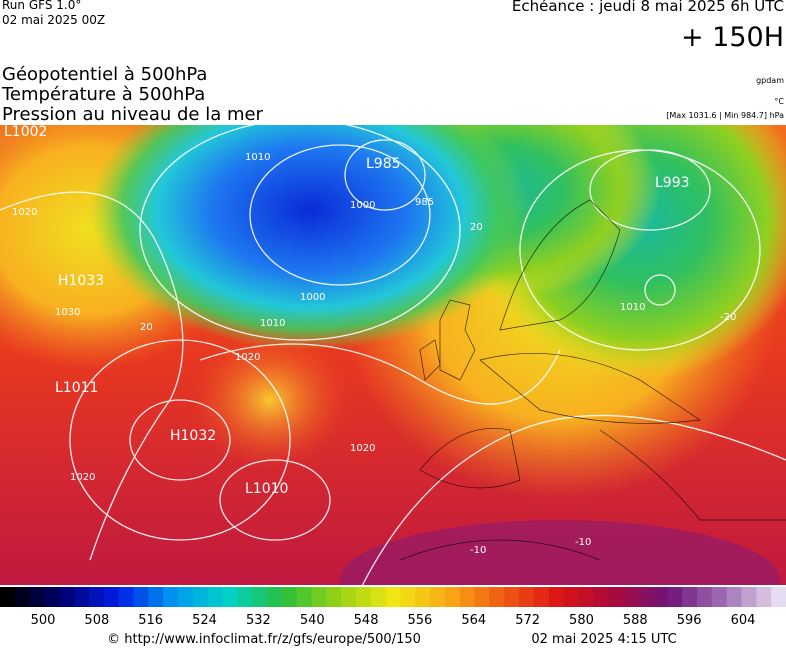 The image size is (786, 652). What do you see at coordinates (732, 37) in the screenshot?
I see `lead-time: + 150H` at bounding box center [732, 37].